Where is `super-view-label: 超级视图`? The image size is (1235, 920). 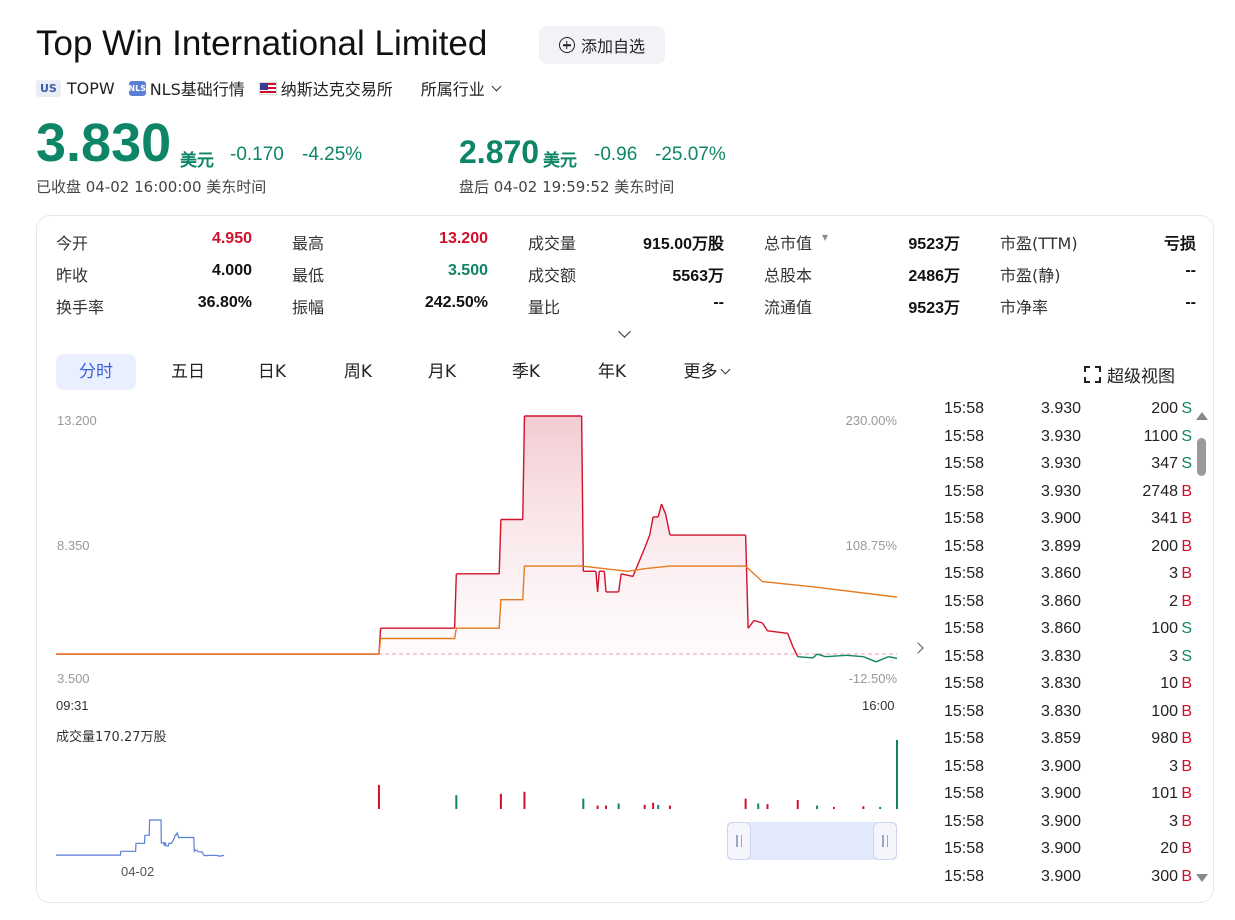
super-view-label: 超级视图 is located at coordinates (1141, 377).